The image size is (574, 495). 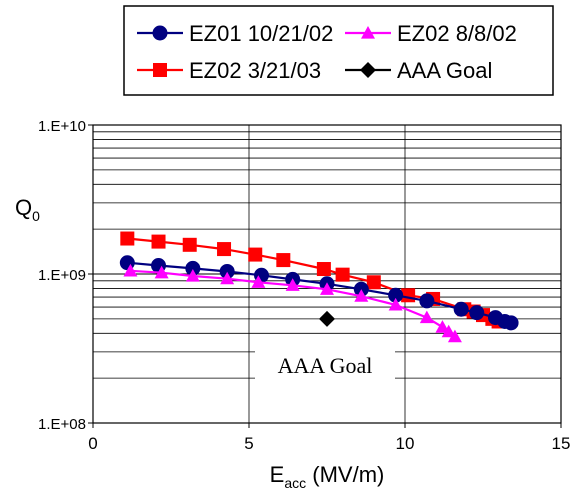 I want to click on legend-label: AAA Goal, so click(x=444, y=70).